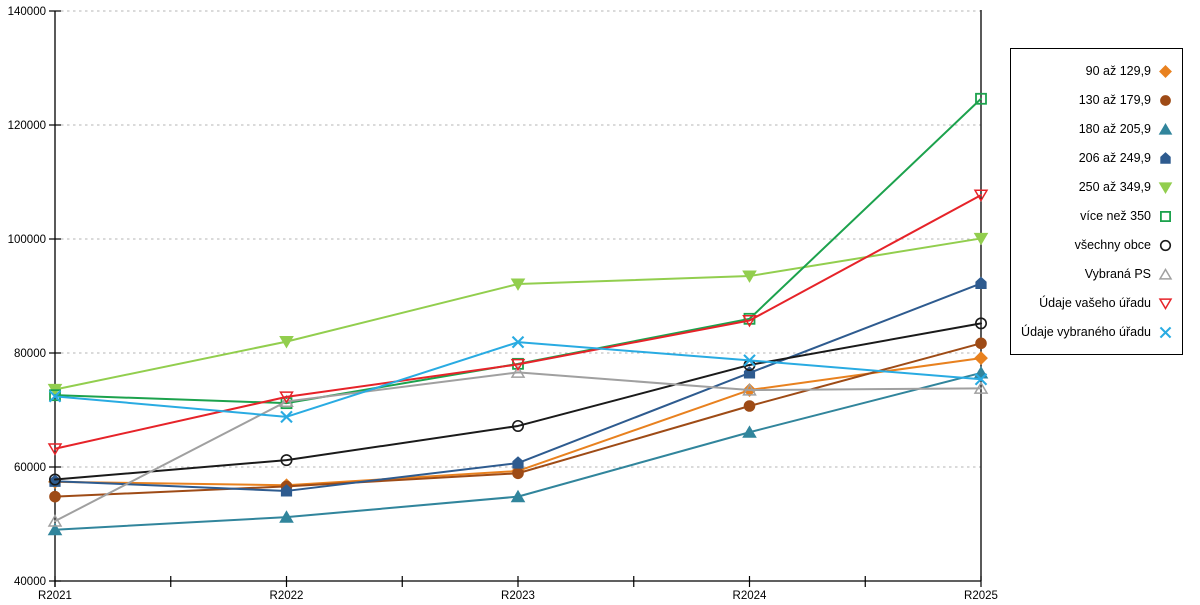  Describe the element at coordinates (1114, 187) in the screenshot. I see `legend-item-label: 250 až 349,9` at that location.